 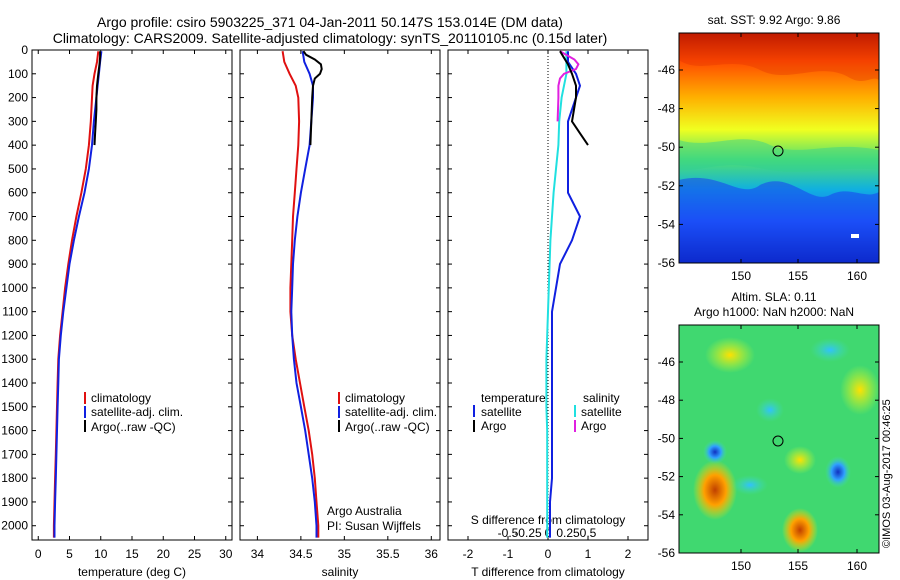 I want to click on y-tick-label: 800, so click(x=18, y=240).